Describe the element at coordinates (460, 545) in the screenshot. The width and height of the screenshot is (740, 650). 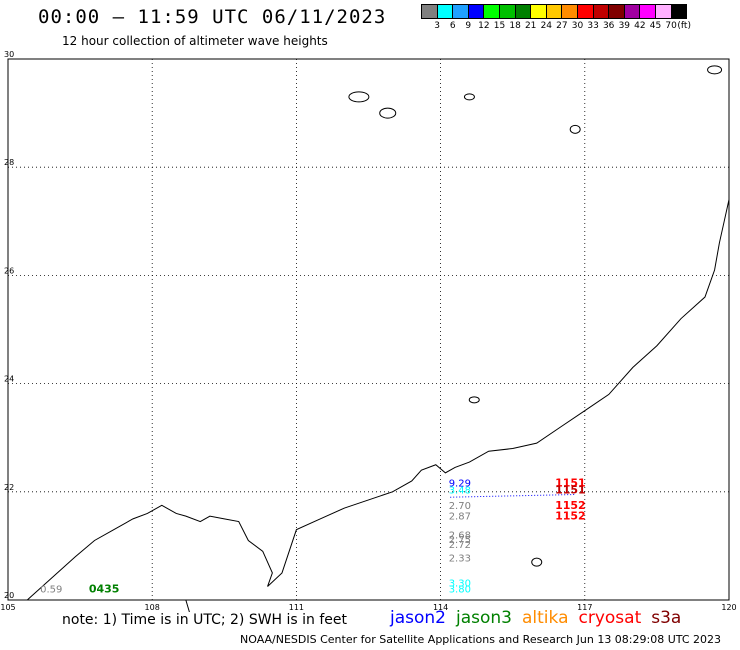
I see `wave-height-value: 2.72` at that location.